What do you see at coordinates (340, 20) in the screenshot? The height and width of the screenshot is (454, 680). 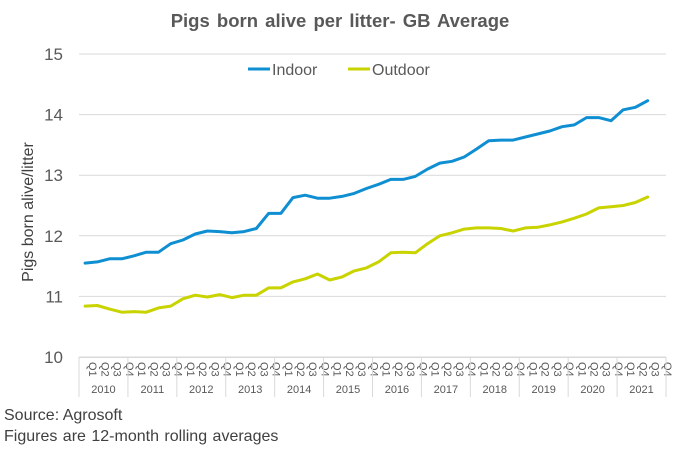 I see `chart-title: Pigs born alive per litter- GB Average` at bounding box center [340, 20].